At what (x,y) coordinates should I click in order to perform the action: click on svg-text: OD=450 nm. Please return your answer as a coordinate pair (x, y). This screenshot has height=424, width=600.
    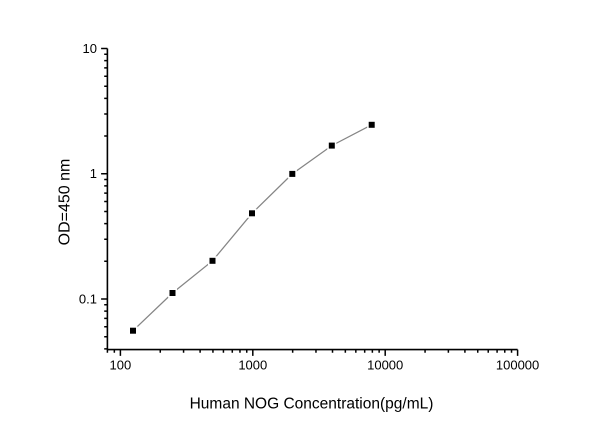
    Looking at the image, I should click on (64, 202).